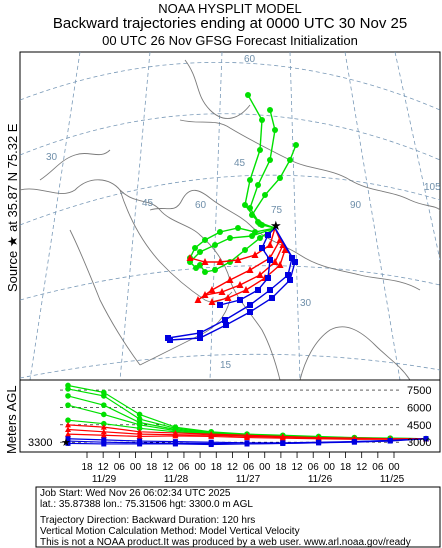 The image size is (442, 548). I want to click on lon-label-90: 90, so click(356, 205).